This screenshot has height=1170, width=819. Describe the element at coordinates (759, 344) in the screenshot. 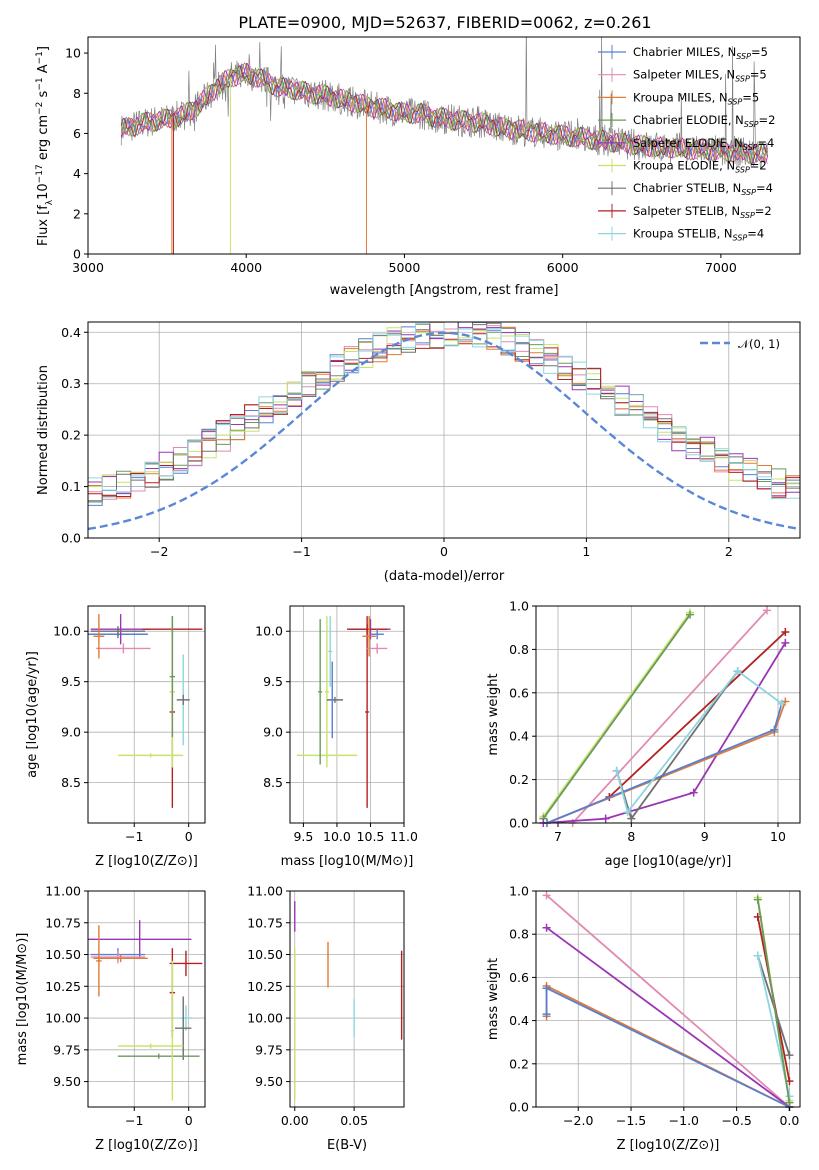

I see `legend-entry: 𝒩(0, 1)` at that location.